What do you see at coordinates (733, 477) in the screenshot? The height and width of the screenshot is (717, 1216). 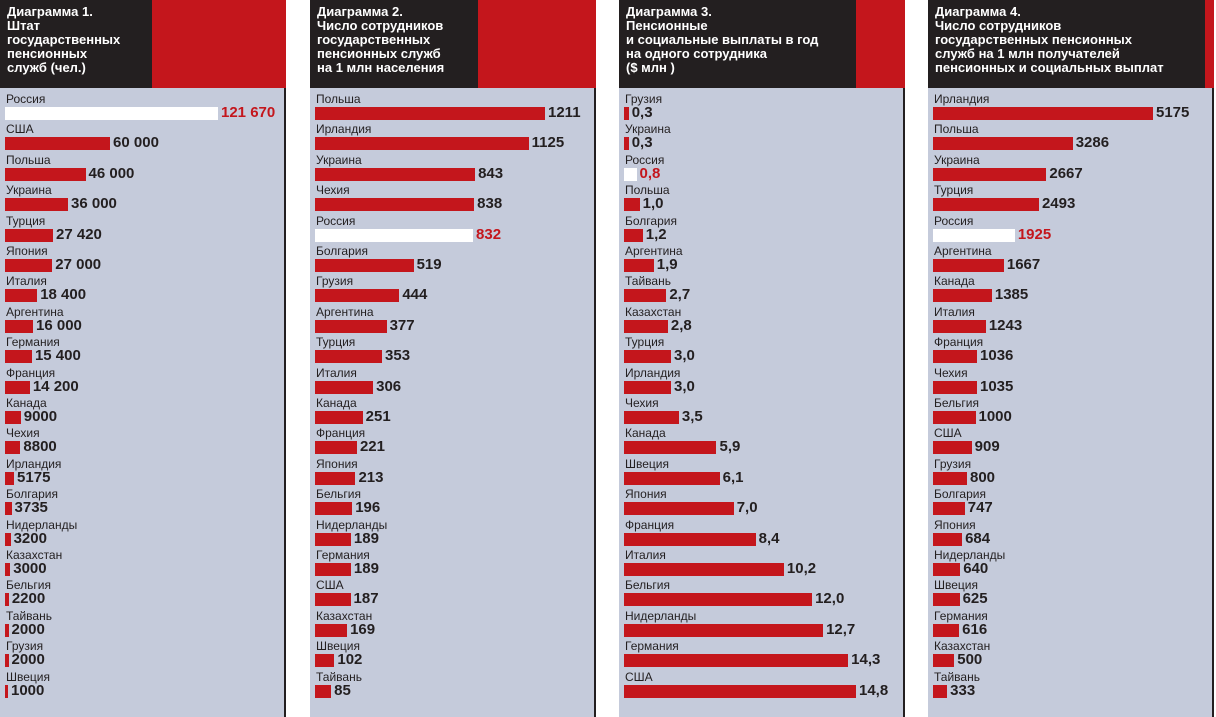 I see `value-label: 6,1` at bounding box center [733, 477].